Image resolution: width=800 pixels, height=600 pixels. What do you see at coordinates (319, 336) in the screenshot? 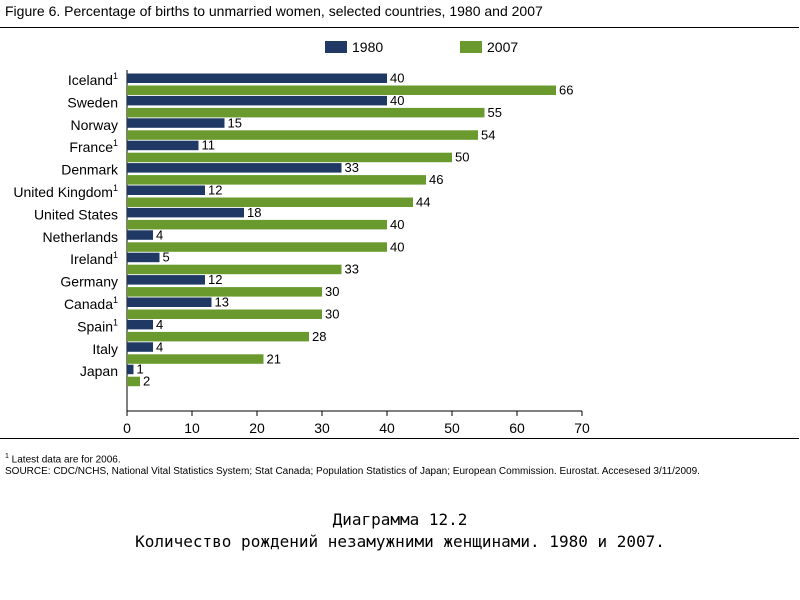
I see `data-label-2007-spain: 28` at bounding box center [319, 336].